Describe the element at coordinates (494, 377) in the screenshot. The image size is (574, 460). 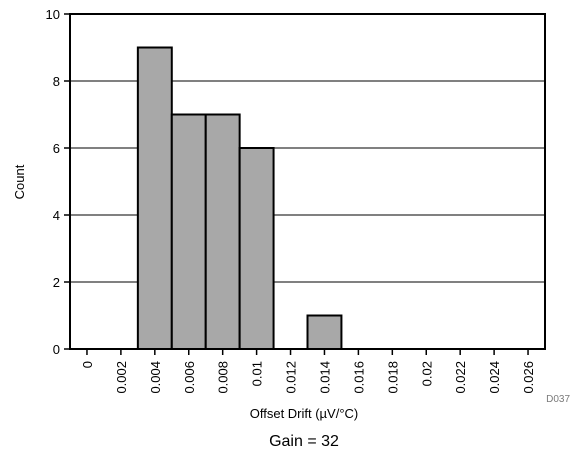
I see `x-tick-label: 0.024` at that location.